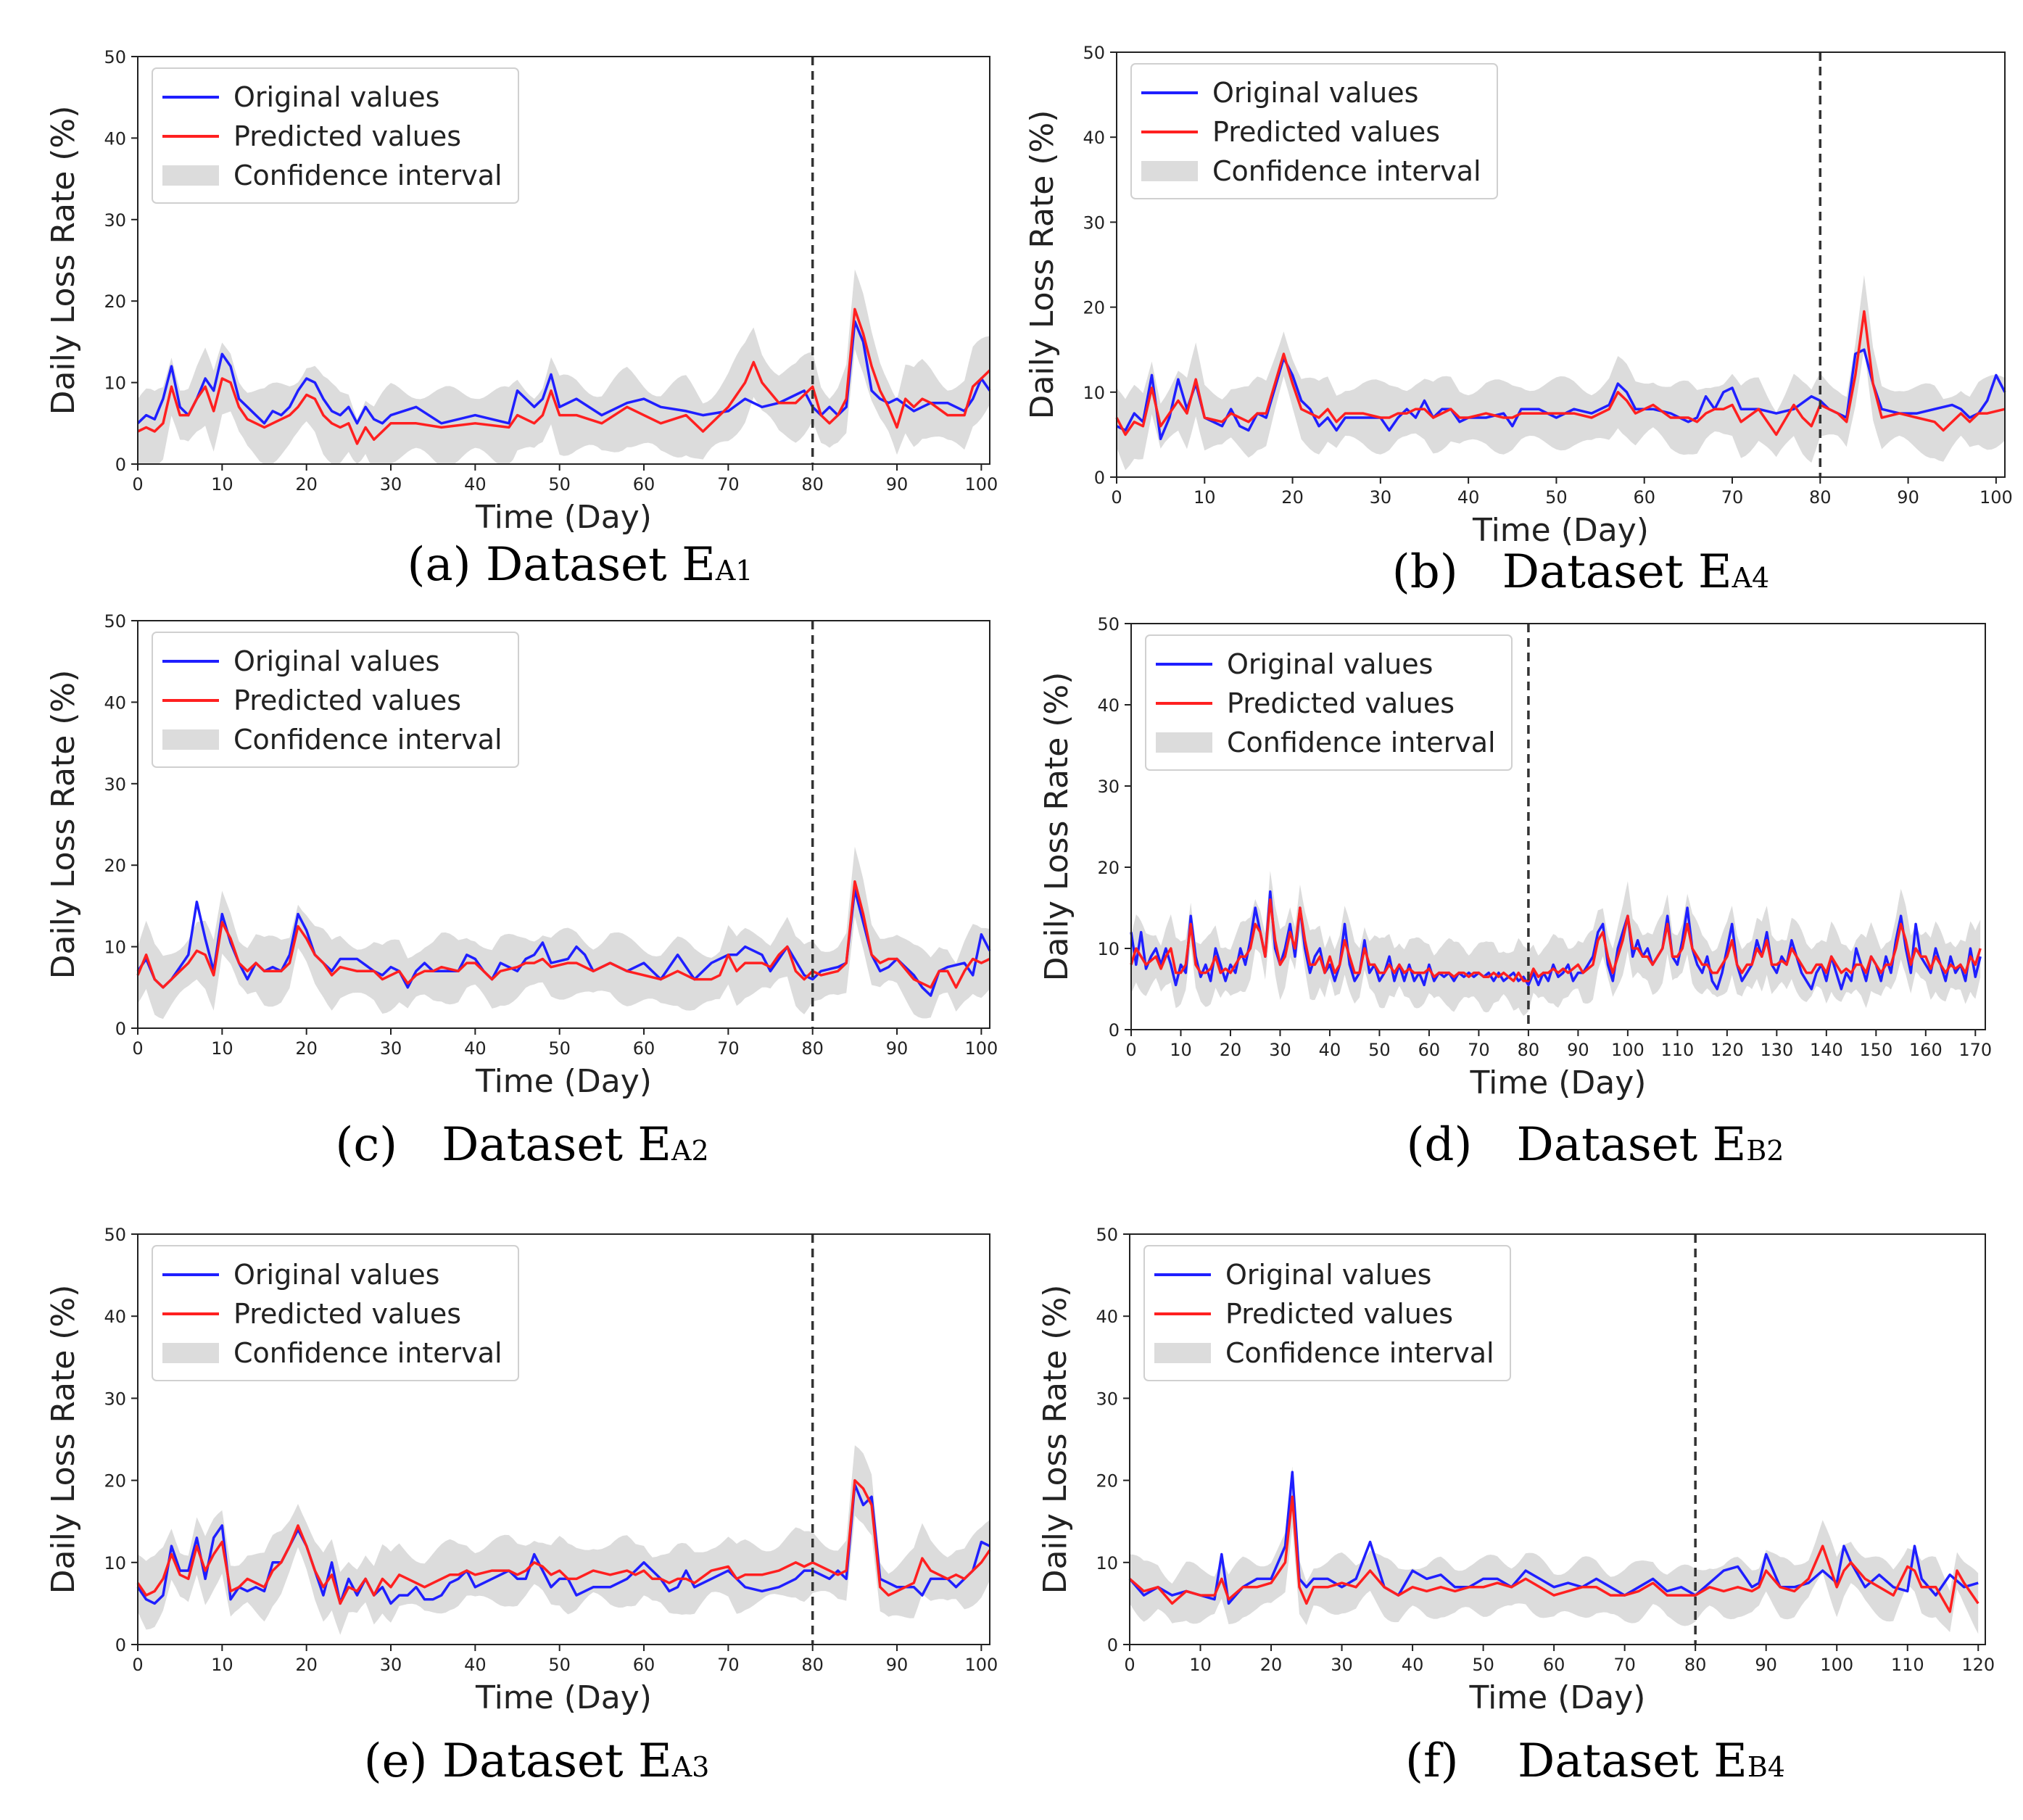 This screenshot has height=1820, width=2023. I want to click on panel-caption: (b) Dataset EA4, so click(1580, 572).